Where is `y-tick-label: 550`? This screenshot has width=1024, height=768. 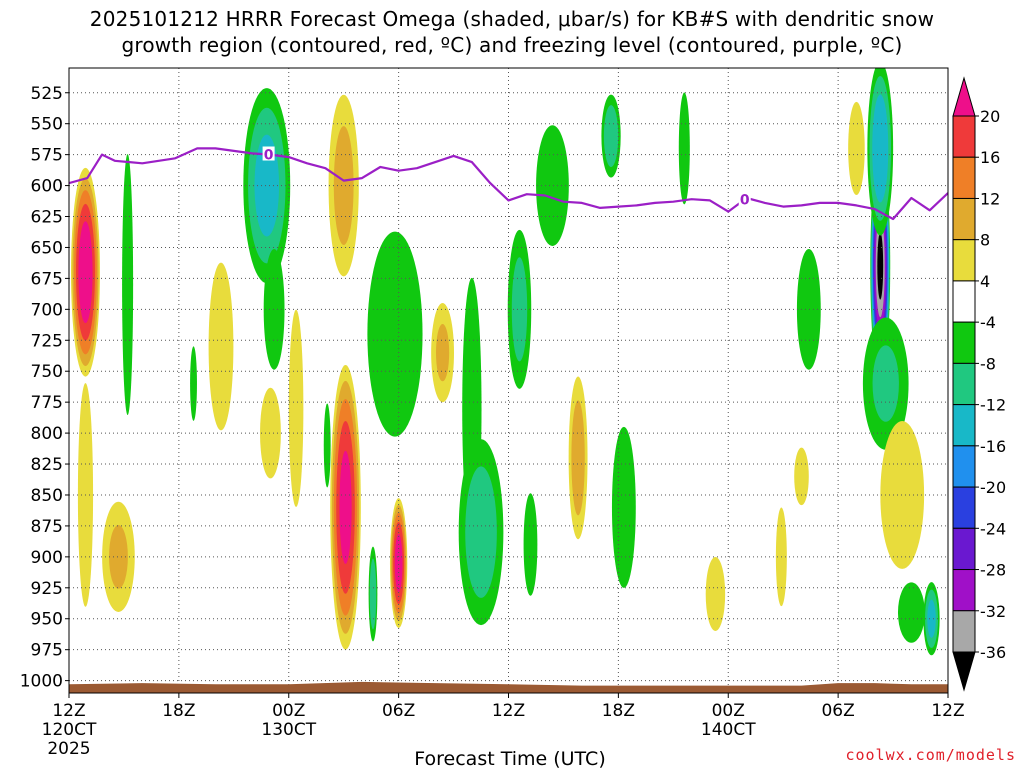
y-tick-label: 550 is located at coordinates (47, 125).